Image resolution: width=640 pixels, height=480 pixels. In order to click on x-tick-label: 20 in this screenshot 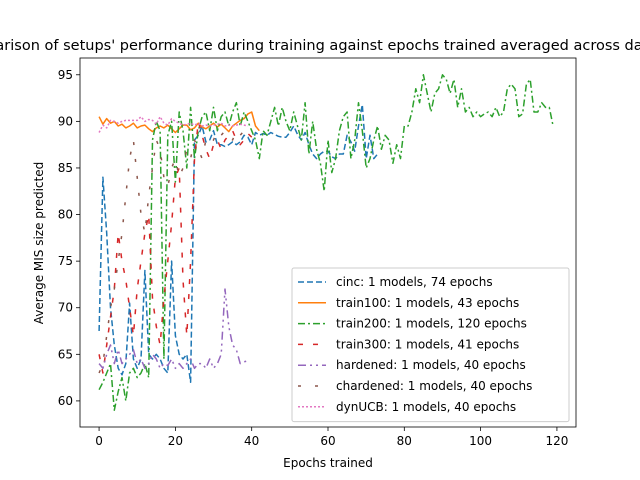, I will do `click(175, 441)`.